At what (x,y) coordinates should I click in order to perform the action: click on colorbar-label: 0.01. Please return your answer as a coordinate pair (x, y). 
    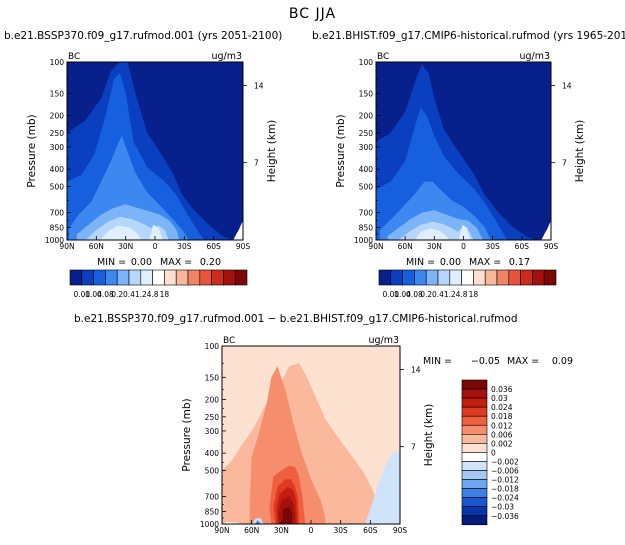
    Looking at the image, I should click on (81, 294).